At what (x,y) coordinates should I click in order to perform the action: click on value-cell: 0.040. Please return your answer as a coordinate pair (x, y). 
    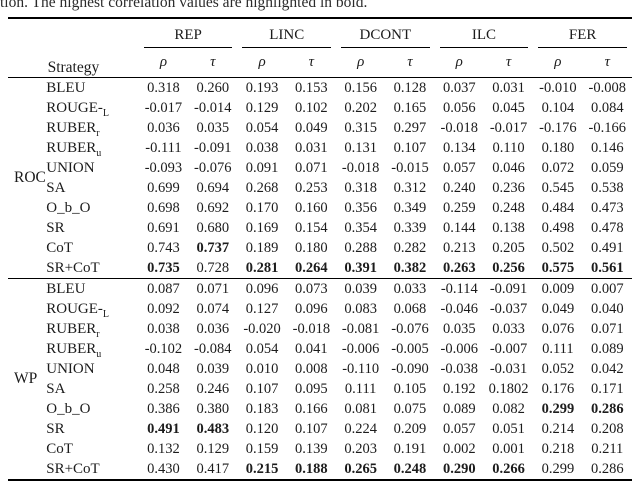
    Looking at the image, I should click on (607, 309).